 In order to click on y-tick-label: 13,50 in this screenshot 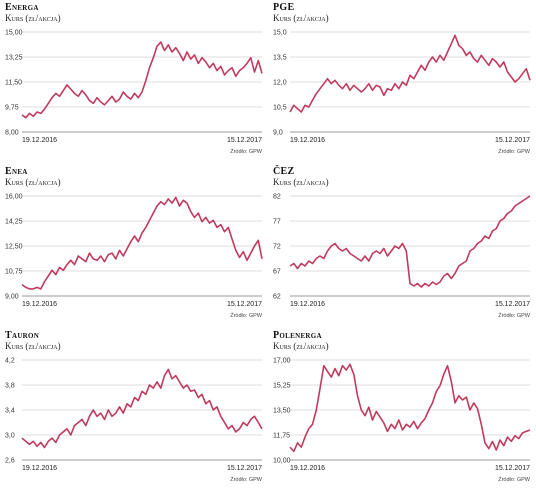, I will do `click(282, 411)`.